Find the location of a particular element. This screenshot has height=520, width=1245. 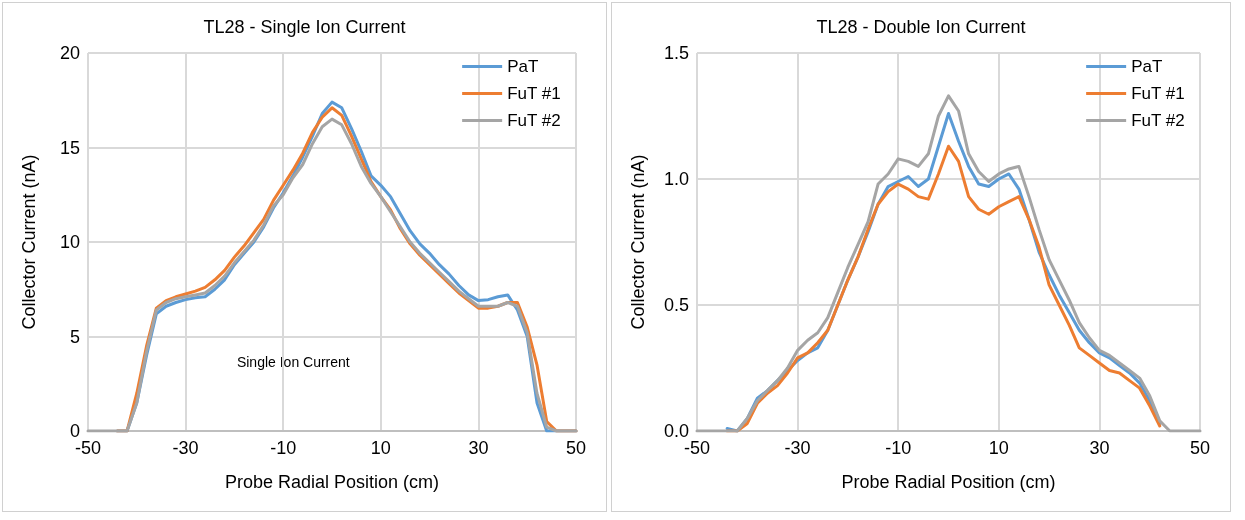

y-tick-label: 10 is located at coordinates (69, 242).